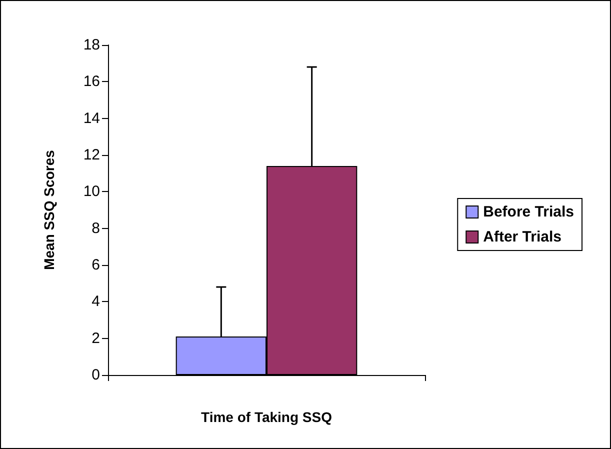  What do you see at coordinates (96, 228) in the screenshot?
I see `y-tick-label: 8` at bounding box center [96, 228].